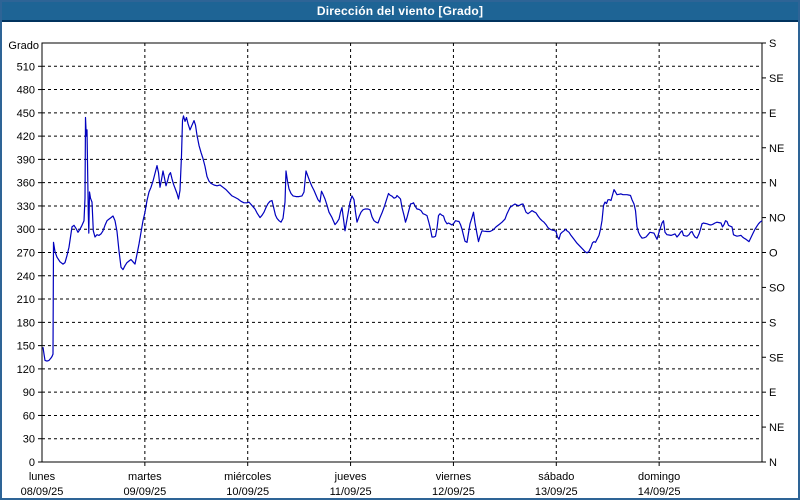 This screenshot has width=800, height=500. Describe the element at coordinates (659, 492) in the screenshot. I see `day-date-label: 14/09/25` at that location.